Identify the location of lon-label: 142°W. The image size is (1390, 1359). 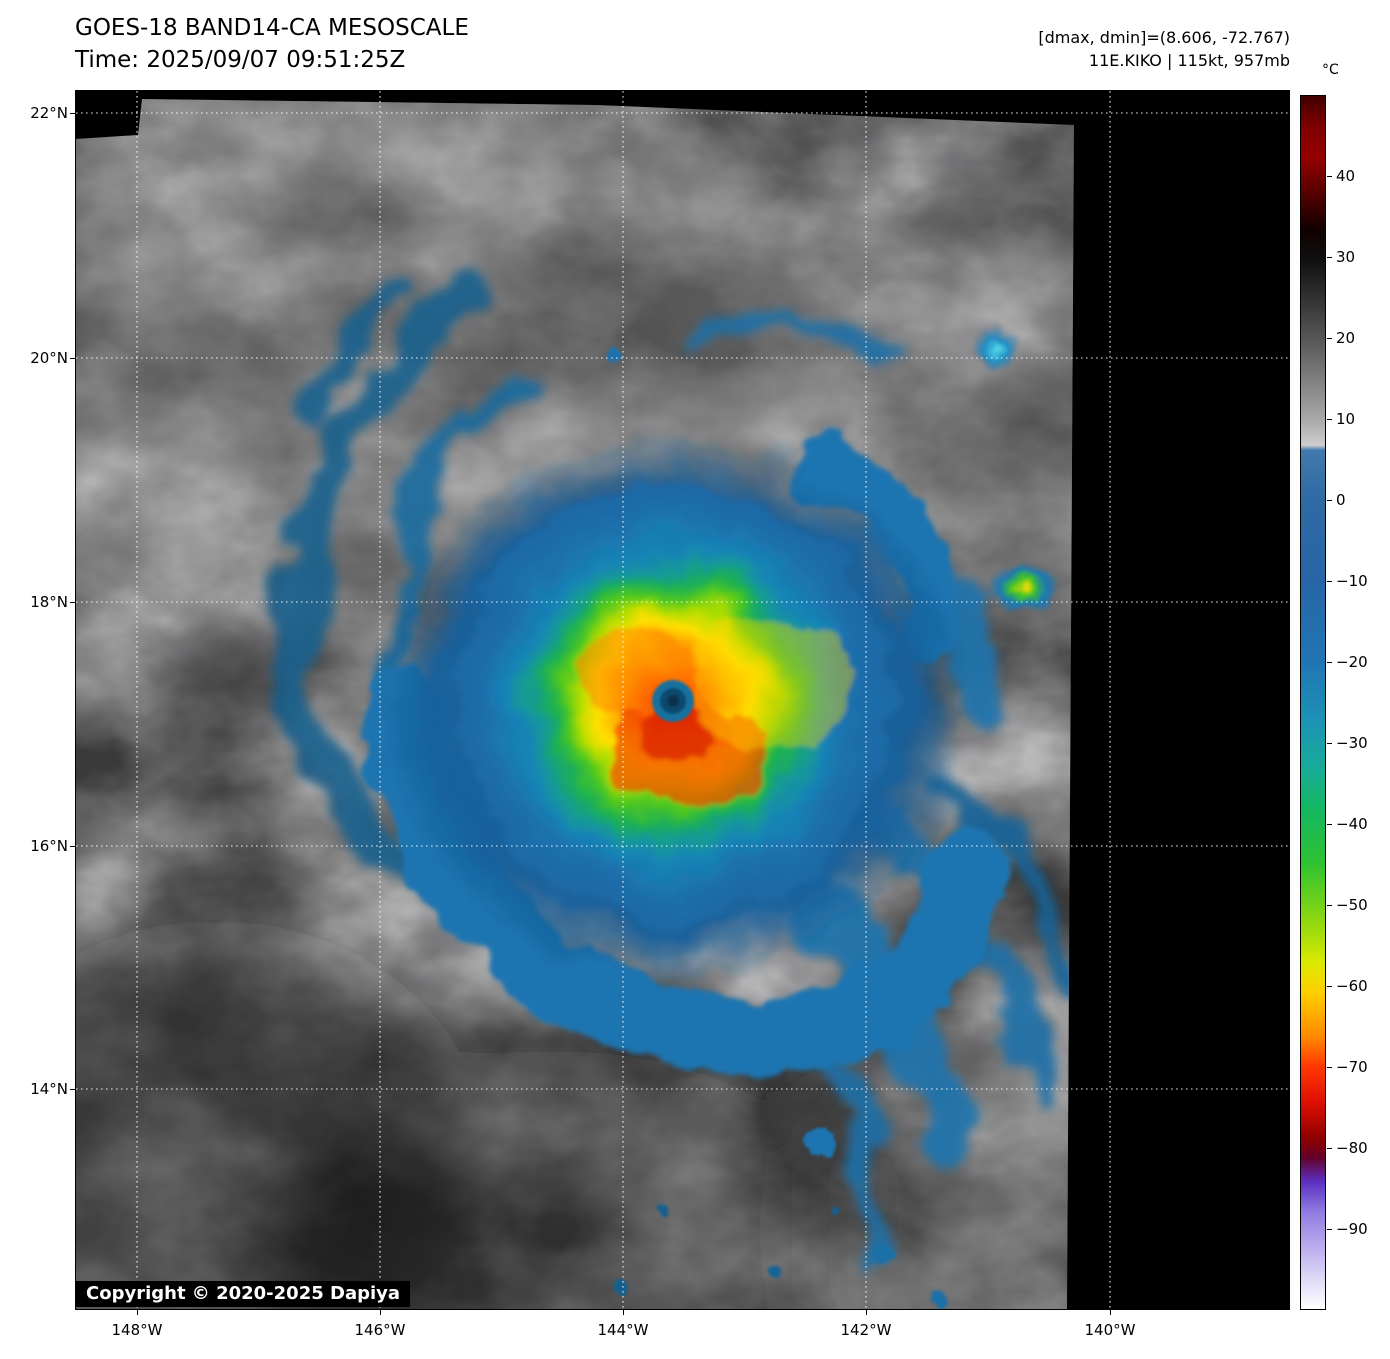
(866, 1330).